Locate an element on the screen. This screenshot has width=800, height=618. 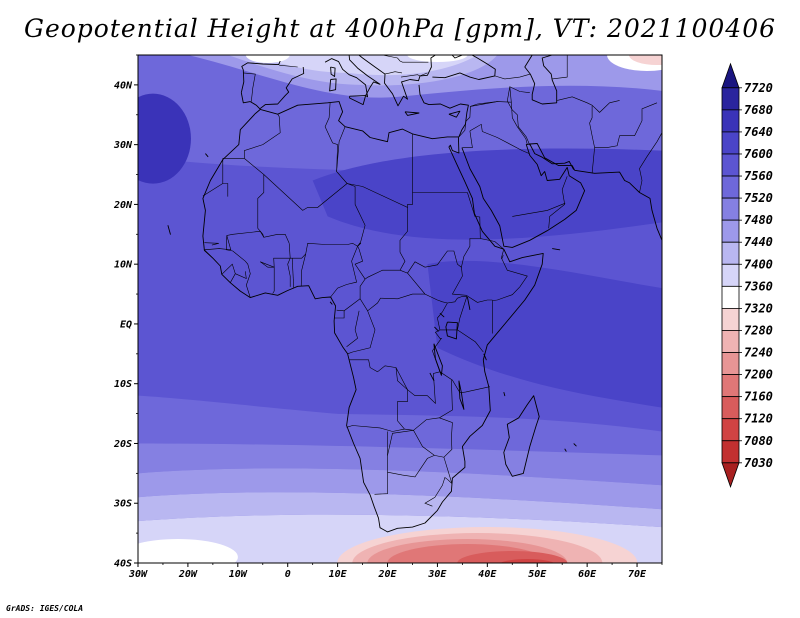
lon-tick-label: 10W is located at coordinates (238, 574).